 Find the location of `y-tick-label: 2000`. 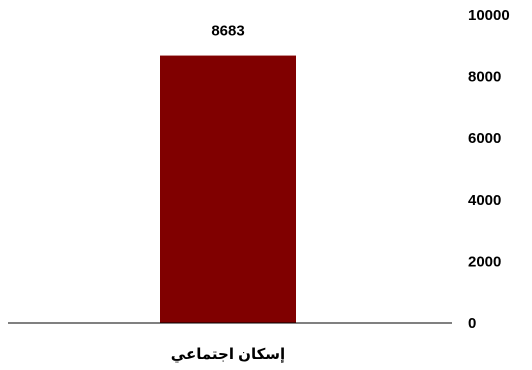

y-tick-label: 2000 is located at coordinates (484, 261).